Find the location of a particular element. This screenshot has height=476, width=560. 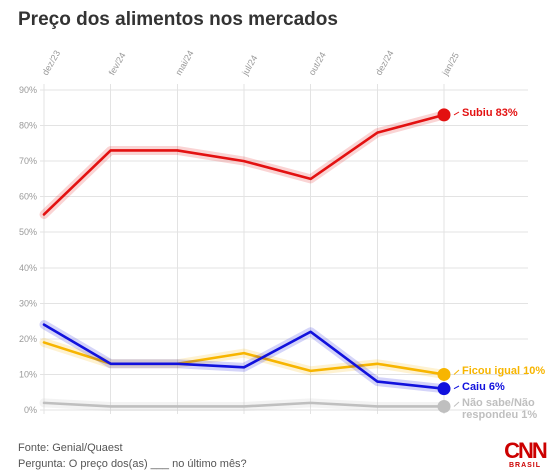

series-end-label: Subiu 83% is located at coordinates (490, 113).